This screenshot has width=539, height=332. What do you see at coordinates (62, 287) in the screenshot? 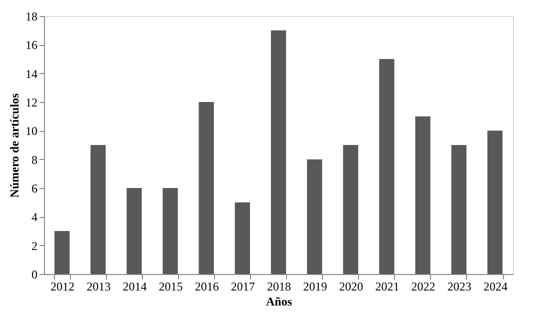
I see `x-tick-label: 2012` at bounding box center [62, 287].